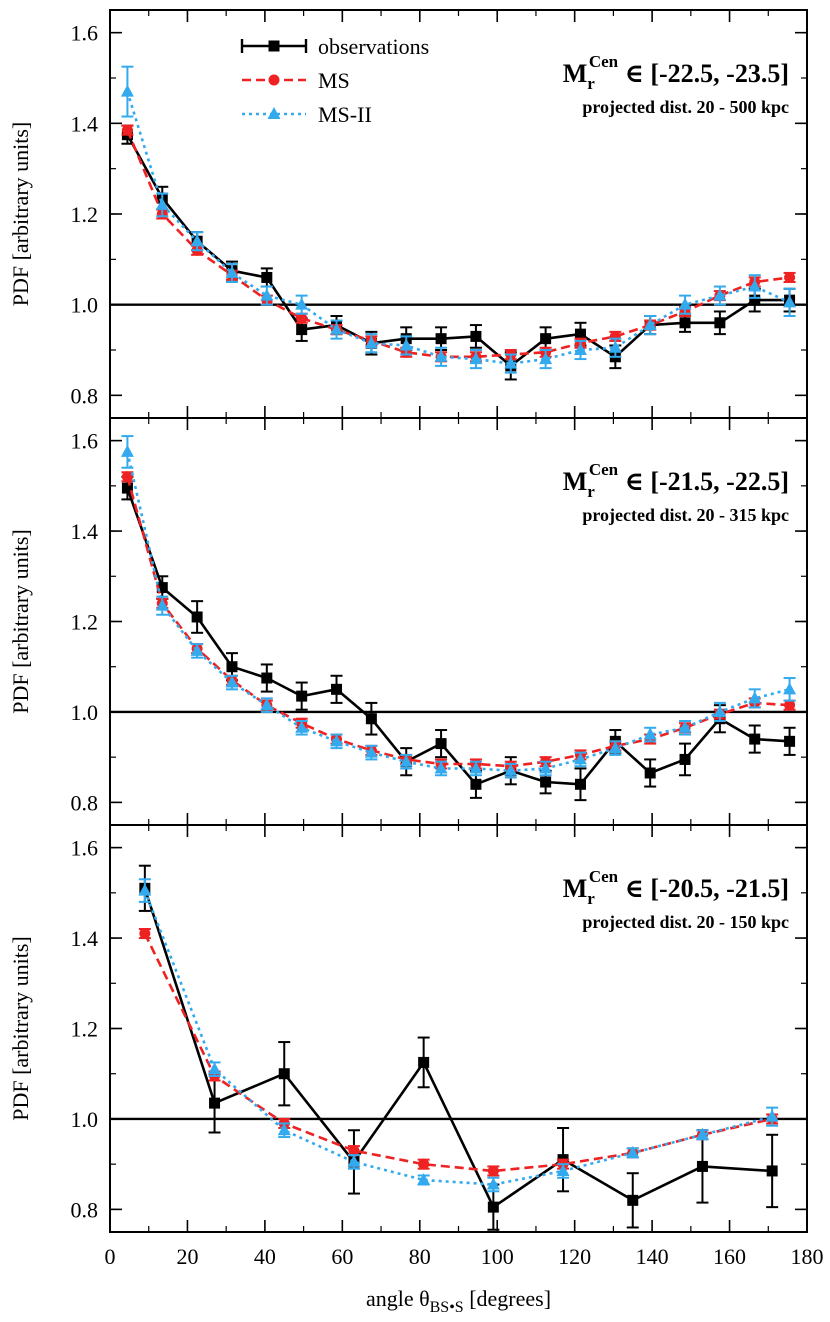 The height and width of the screenshot is (1322, 830). I want to click on x-tick-label: 180, so click(807, 1256).